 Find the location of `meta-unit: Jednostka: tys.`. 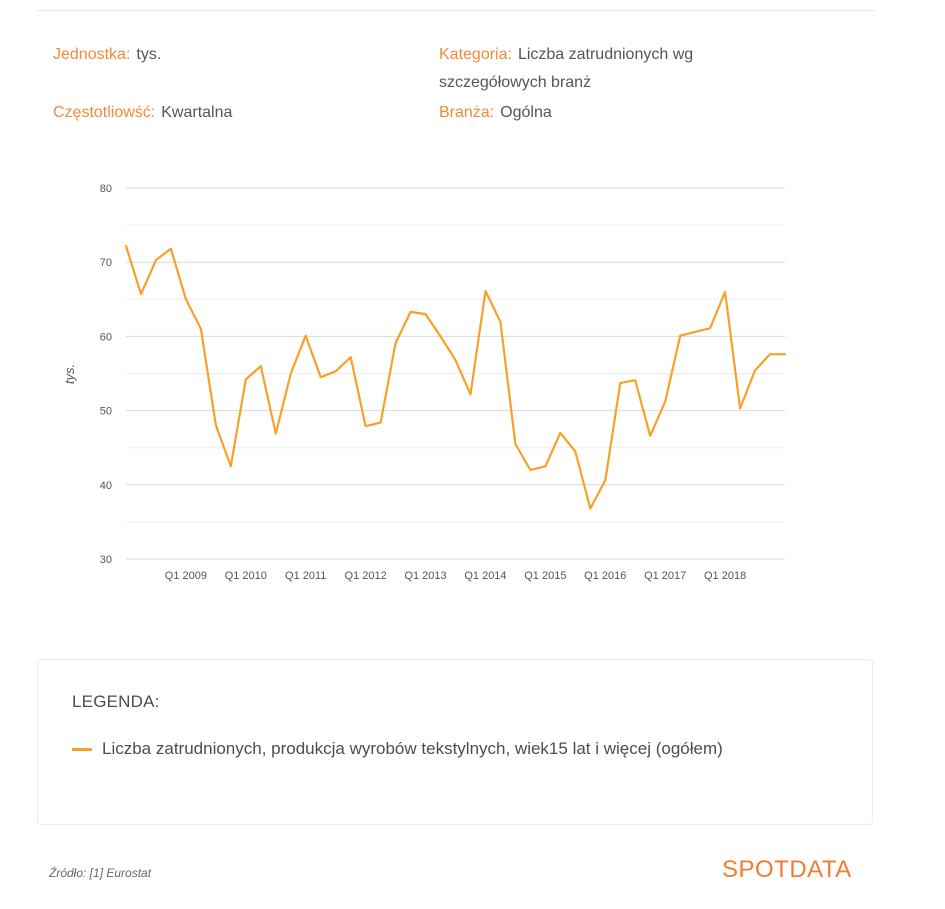

meta-unit: Jednostka: tys. is located at coordinates (107, 55).